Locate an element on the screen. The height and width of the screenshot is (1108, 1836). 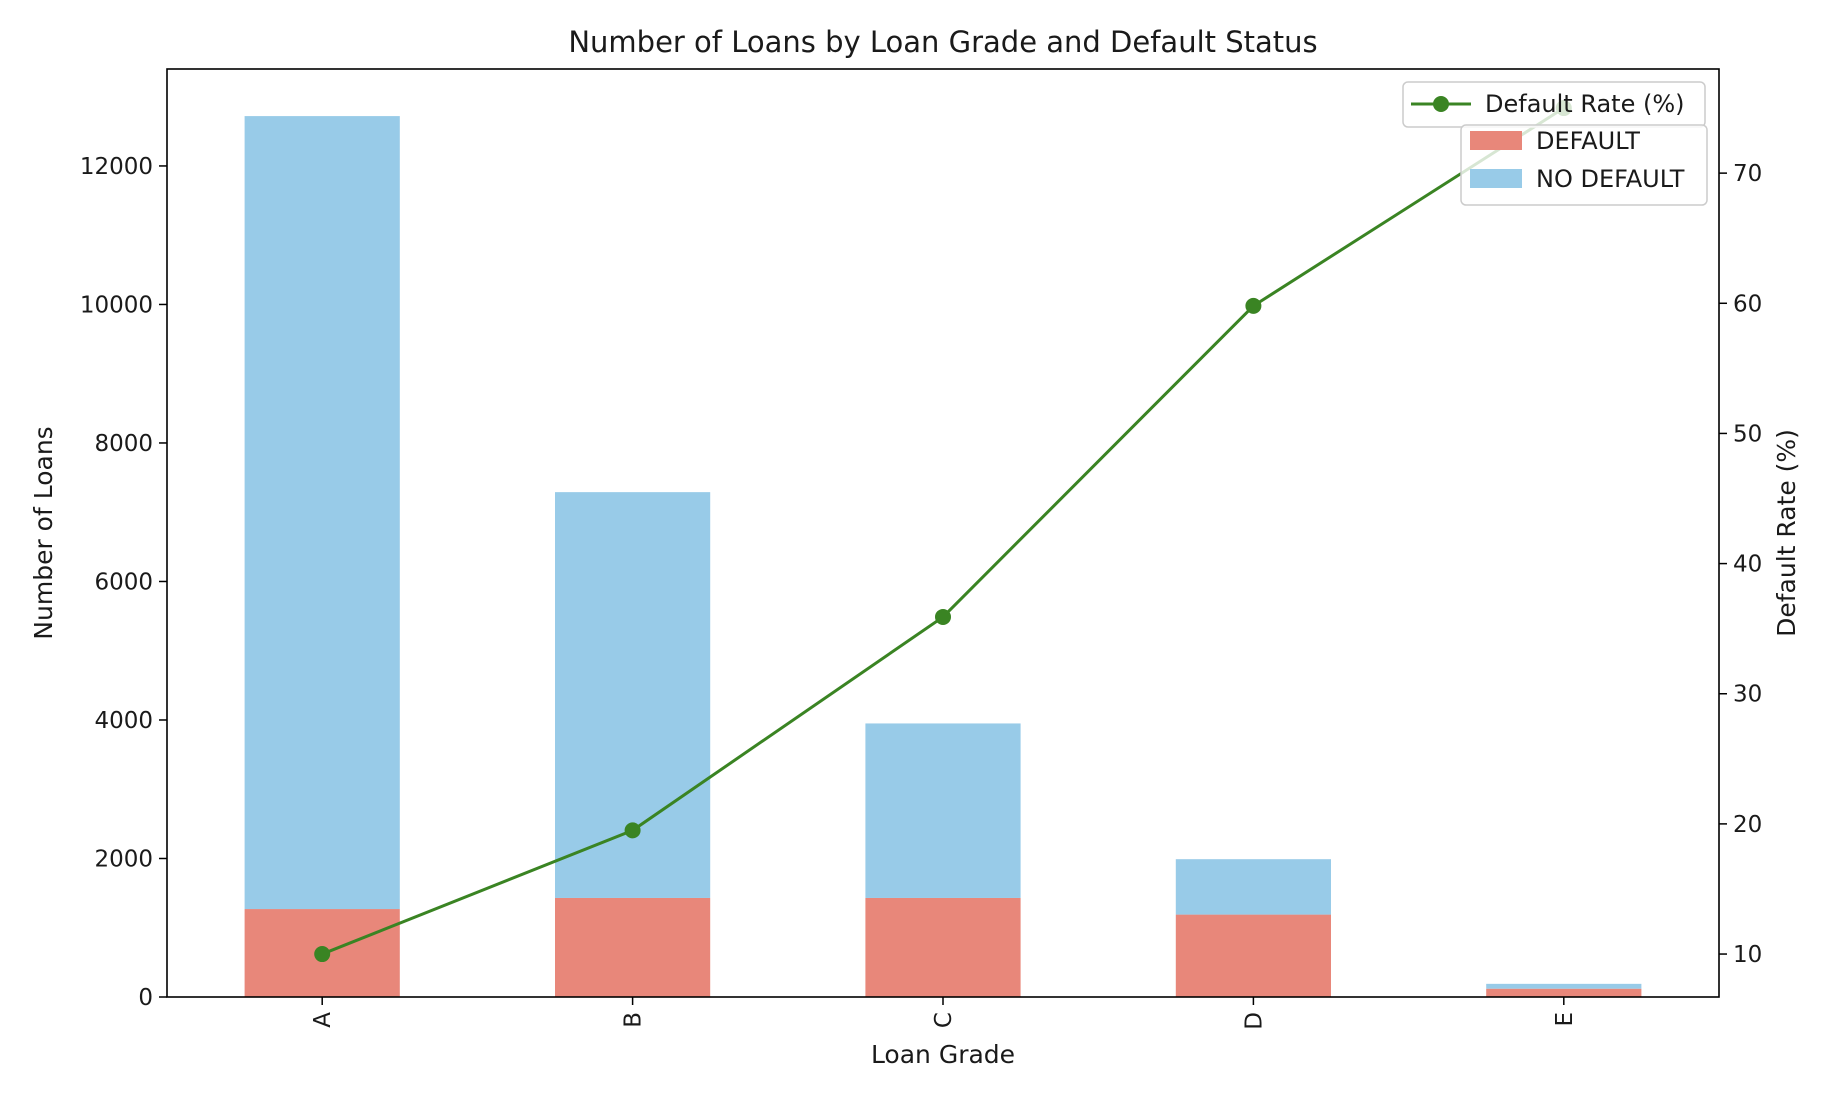
bar-no-default-c is located at coordinates (943, 810).